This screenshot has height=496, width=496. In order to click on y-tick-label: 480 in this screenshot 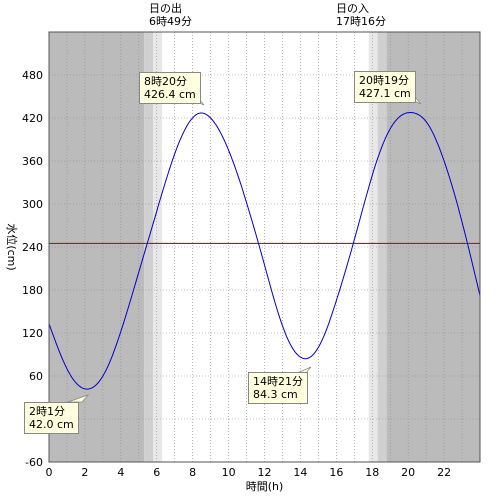, I will do `click(32, 75)`.